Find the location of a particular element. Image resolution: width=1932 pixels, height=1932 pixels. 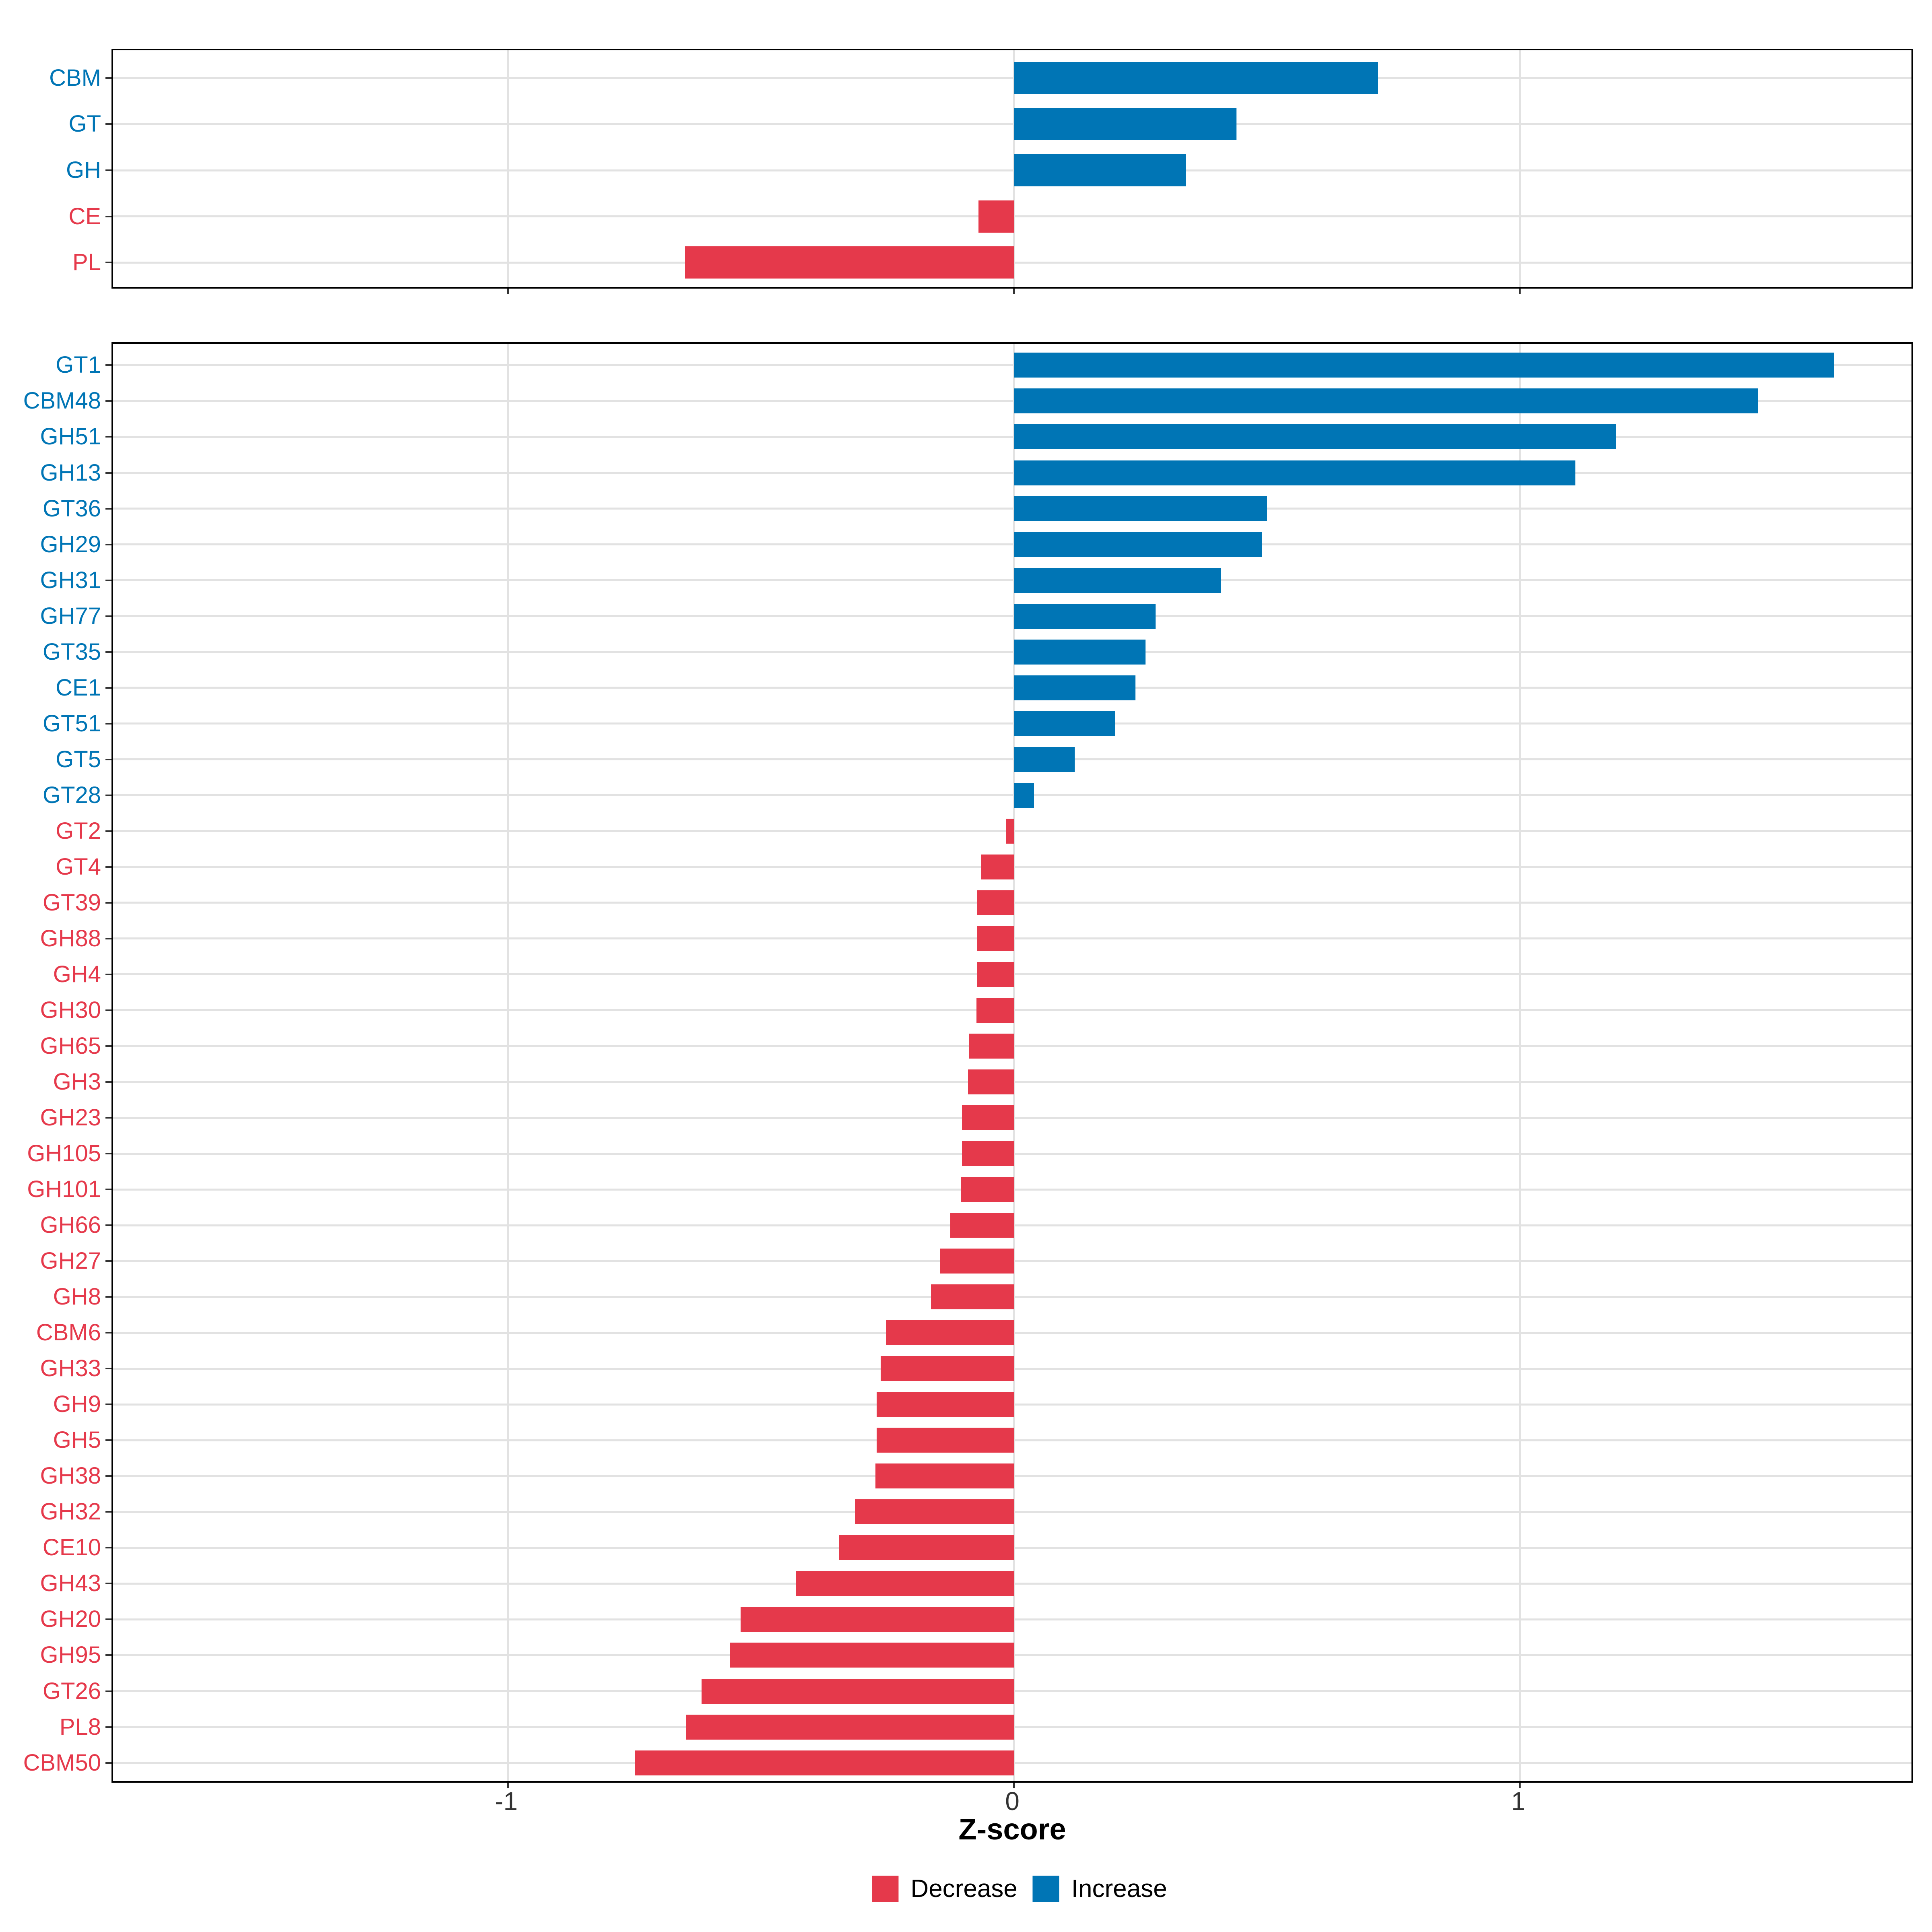

category-label: CBM is located at coordinates (75, 77).